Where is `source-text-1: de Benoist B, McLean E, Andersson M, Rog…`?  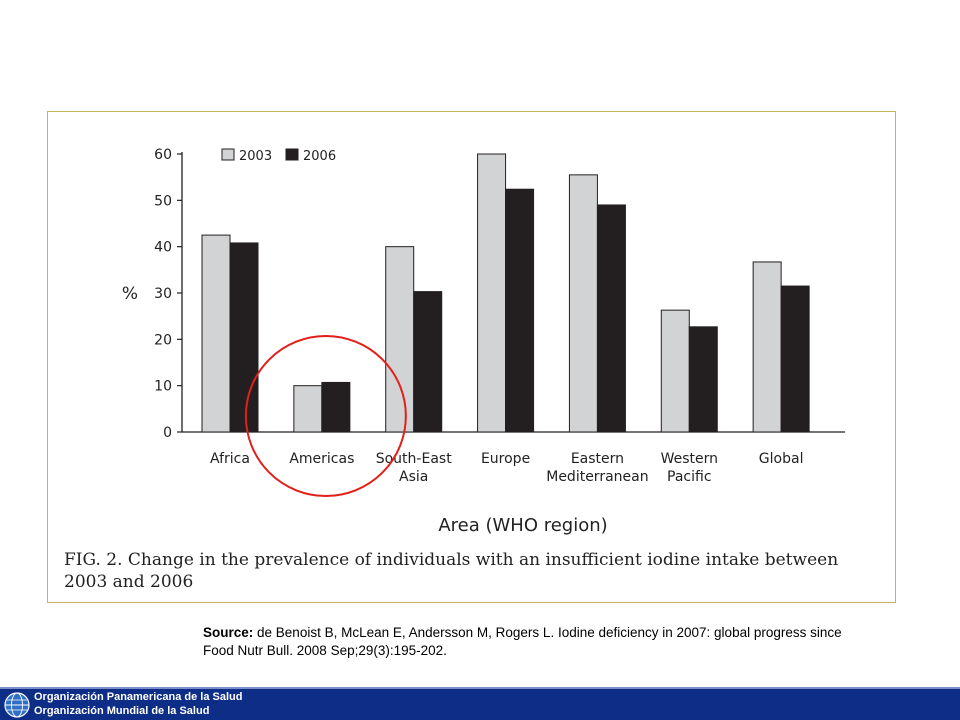 source-text-1: de Benoist B, McLean E, Andersson M, Rog… is located at coordinates (549, 632).